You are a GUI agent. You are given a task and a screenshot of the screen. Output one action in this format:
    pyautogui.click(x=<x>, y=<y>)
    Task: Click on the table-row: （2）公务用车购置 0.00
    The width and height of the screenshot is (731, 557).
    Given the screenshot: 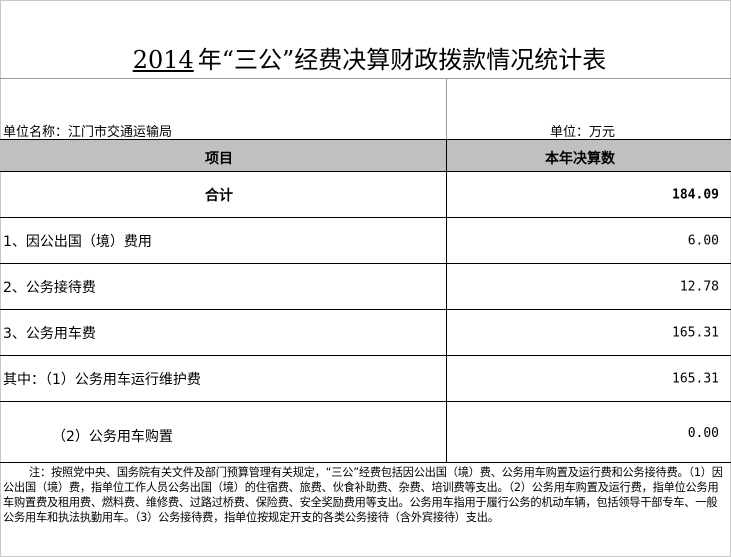 What is the action you would take?
    pyautogui.click(x=365, y=432)
    